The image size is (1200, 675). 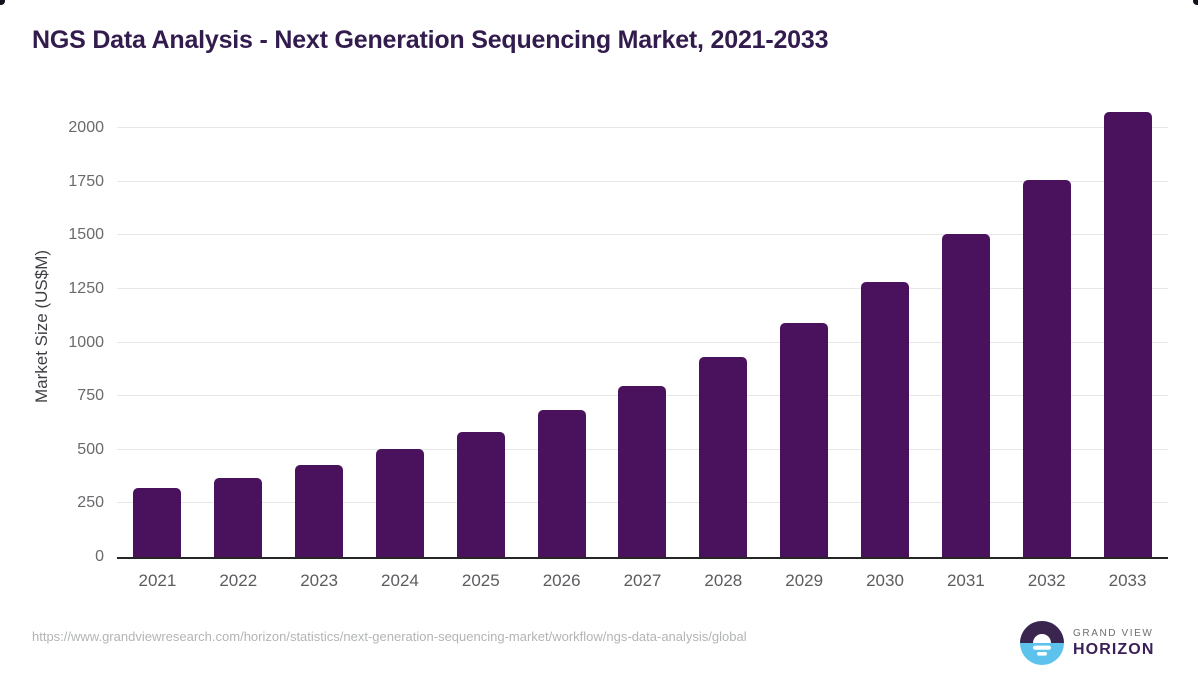 I want to click on bar-2027, so click(x=642, y=471).